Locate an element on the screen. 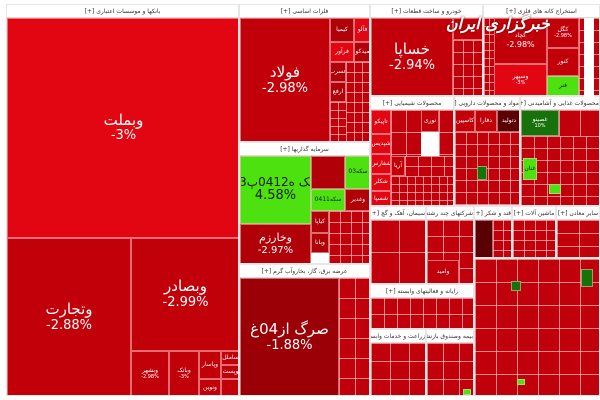  tile-change: -2.94% is located at coordinates (412, 65).